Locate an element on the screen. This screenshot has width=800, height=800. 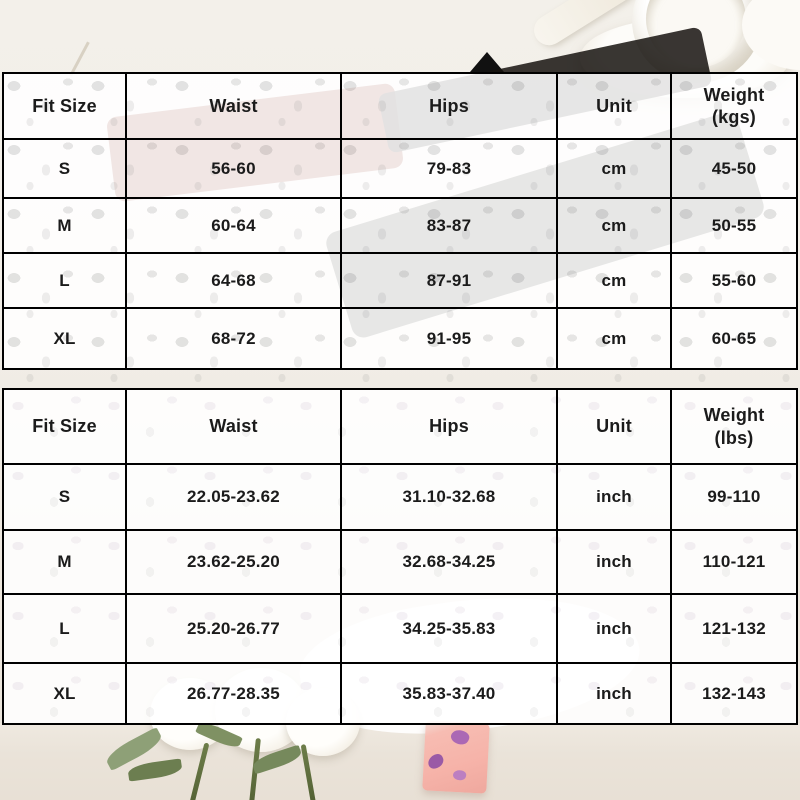
header-weight-unit: (kgs) is located at coordinates (733, 117).